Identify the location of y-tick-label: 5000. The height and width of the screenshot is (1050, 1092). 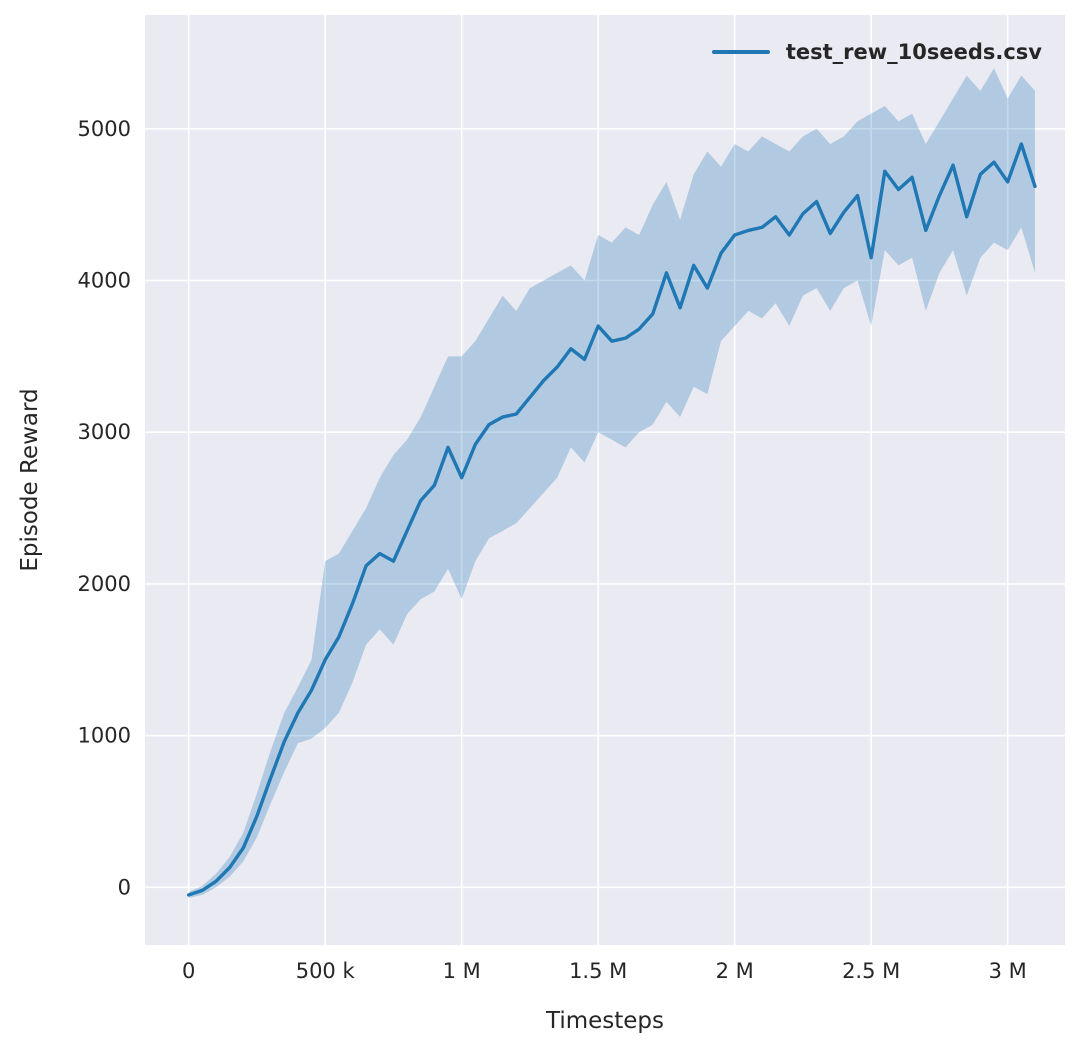
(104, 129).